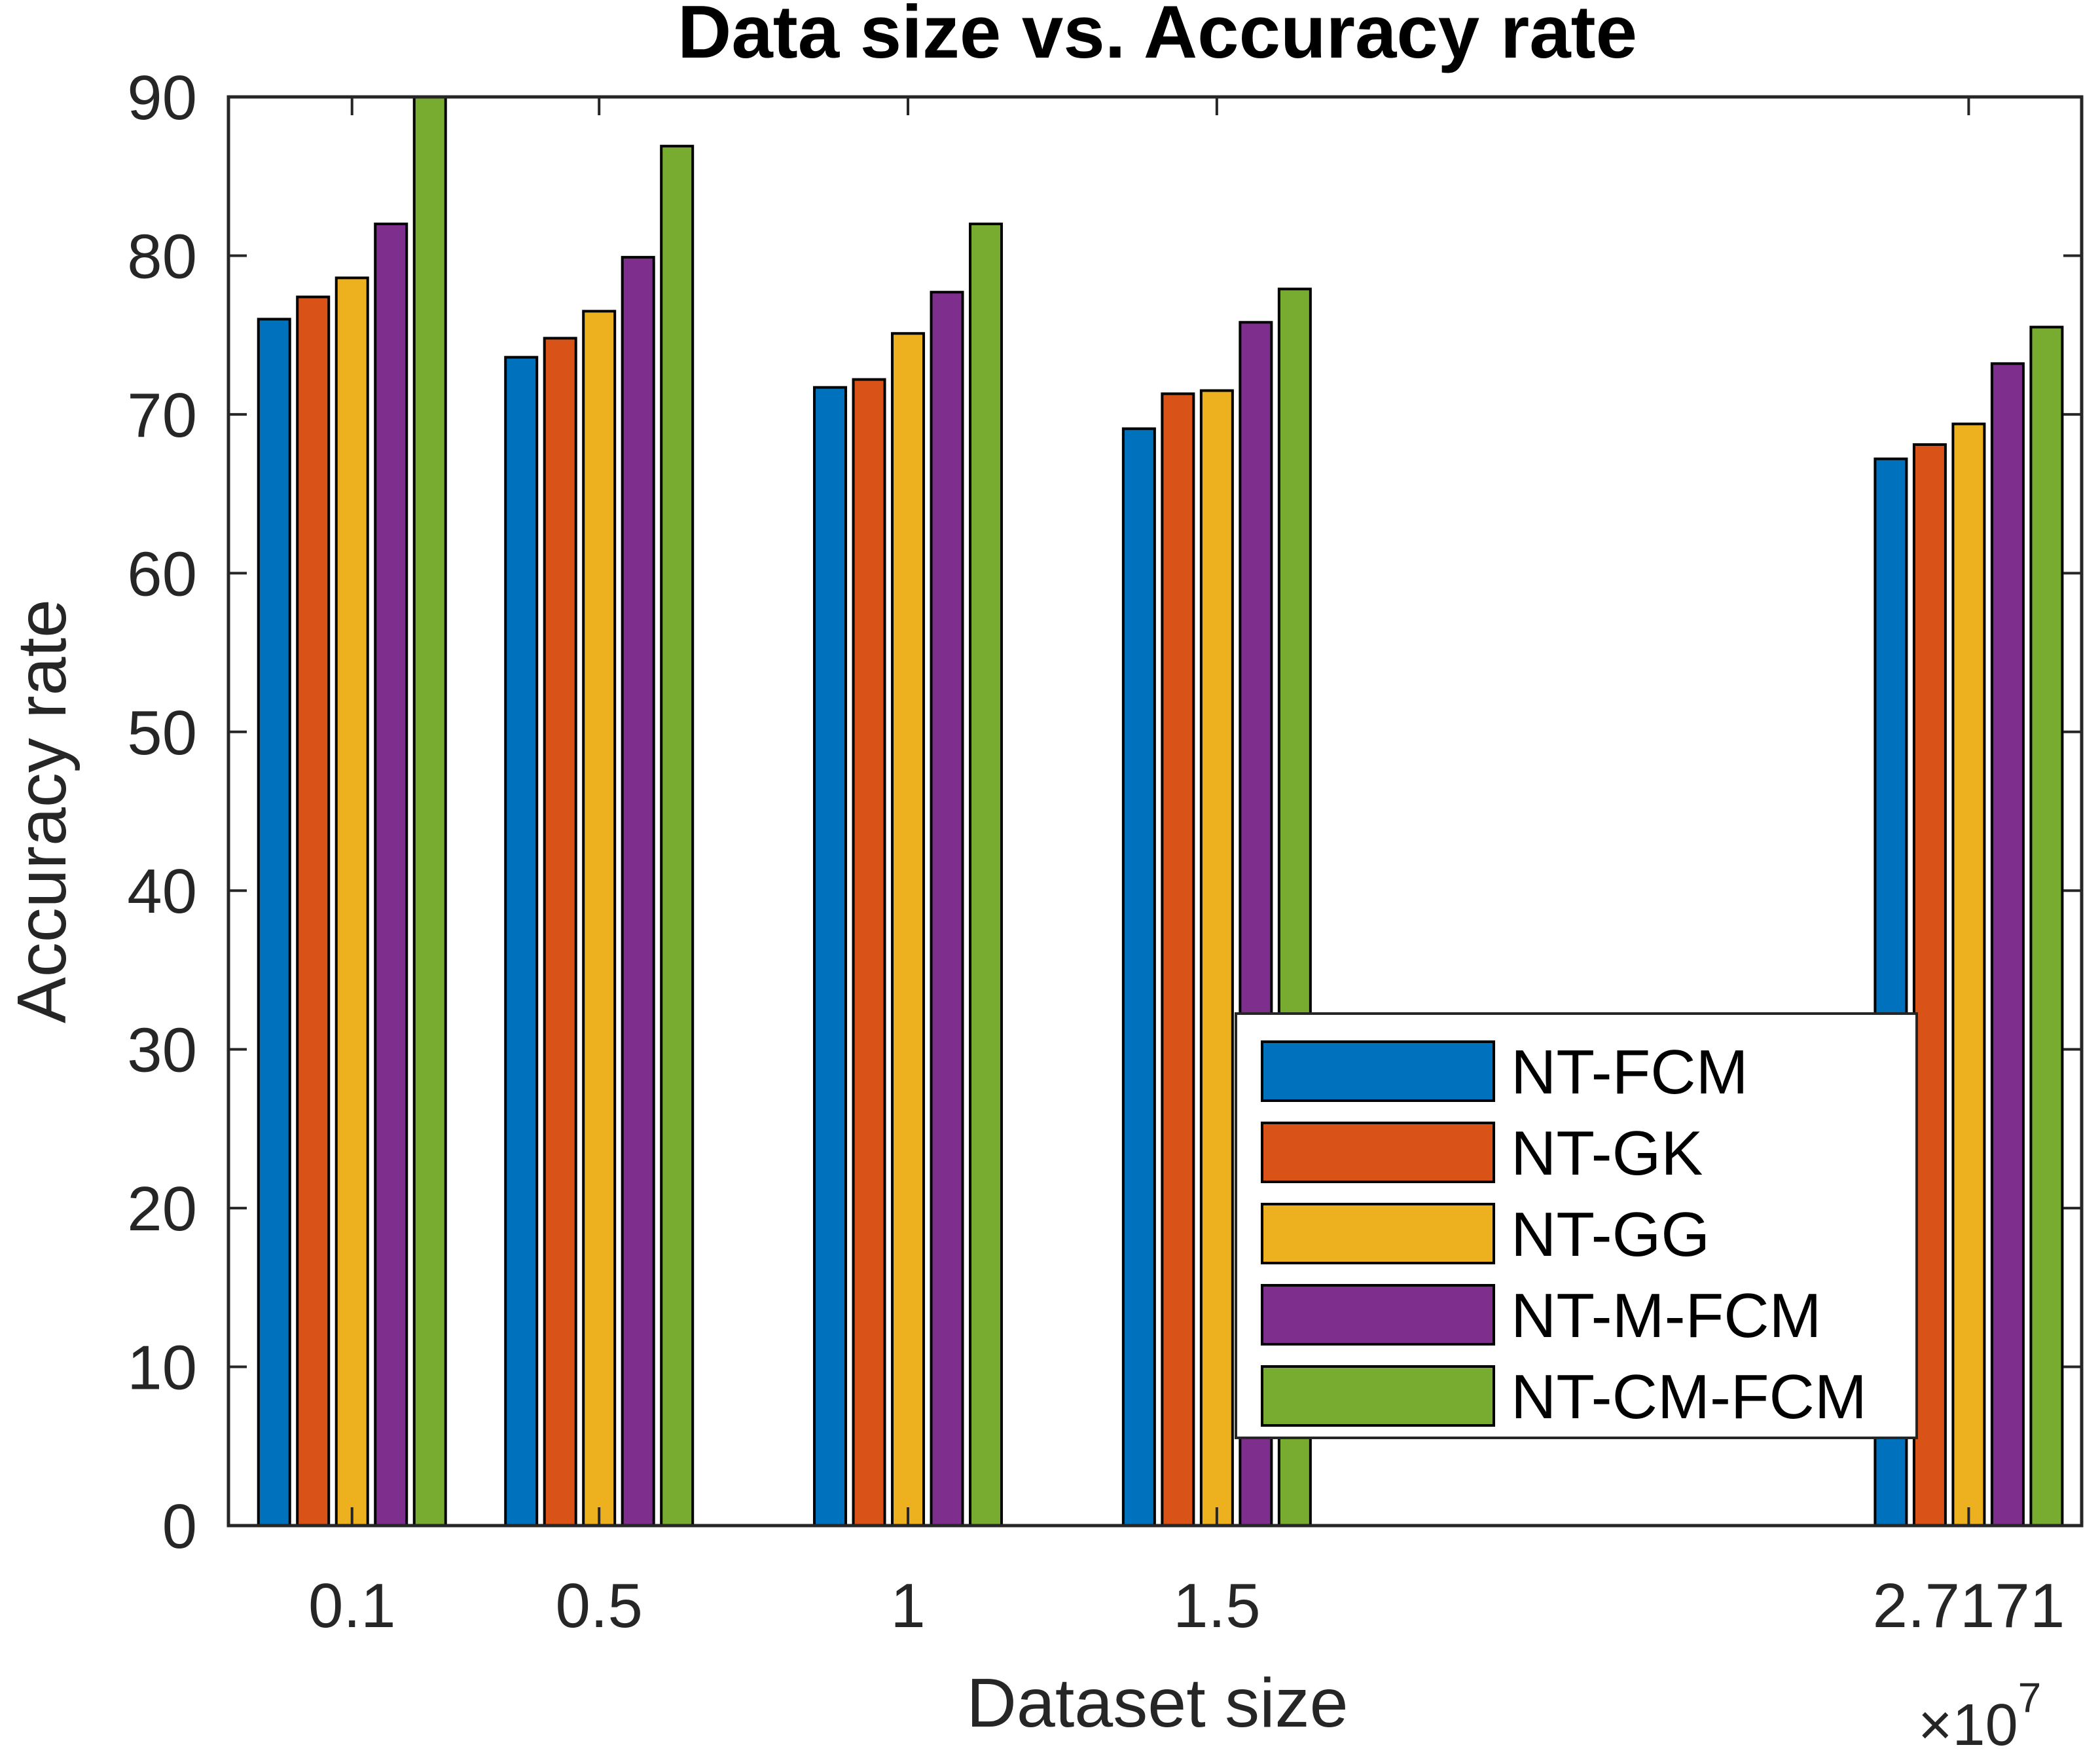  What do you see at coordinates (1178, 959) in the screenshot?
I see `bar-nt-gk-1.5` at bounding box center [1178, 959].